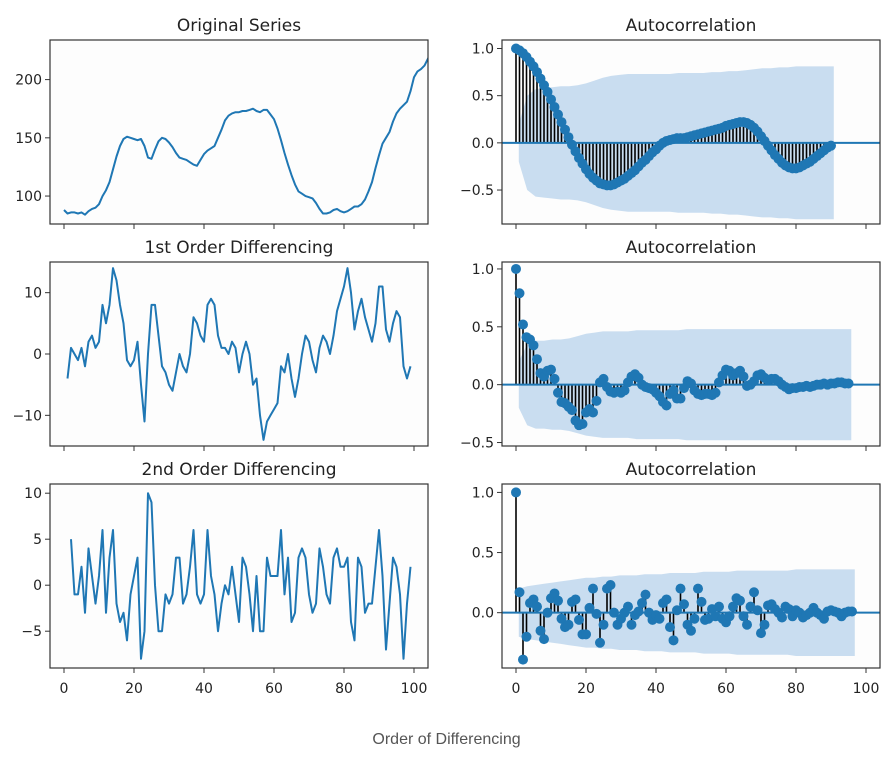  I want to click on y-tick-label: 10, so click(33, 494).